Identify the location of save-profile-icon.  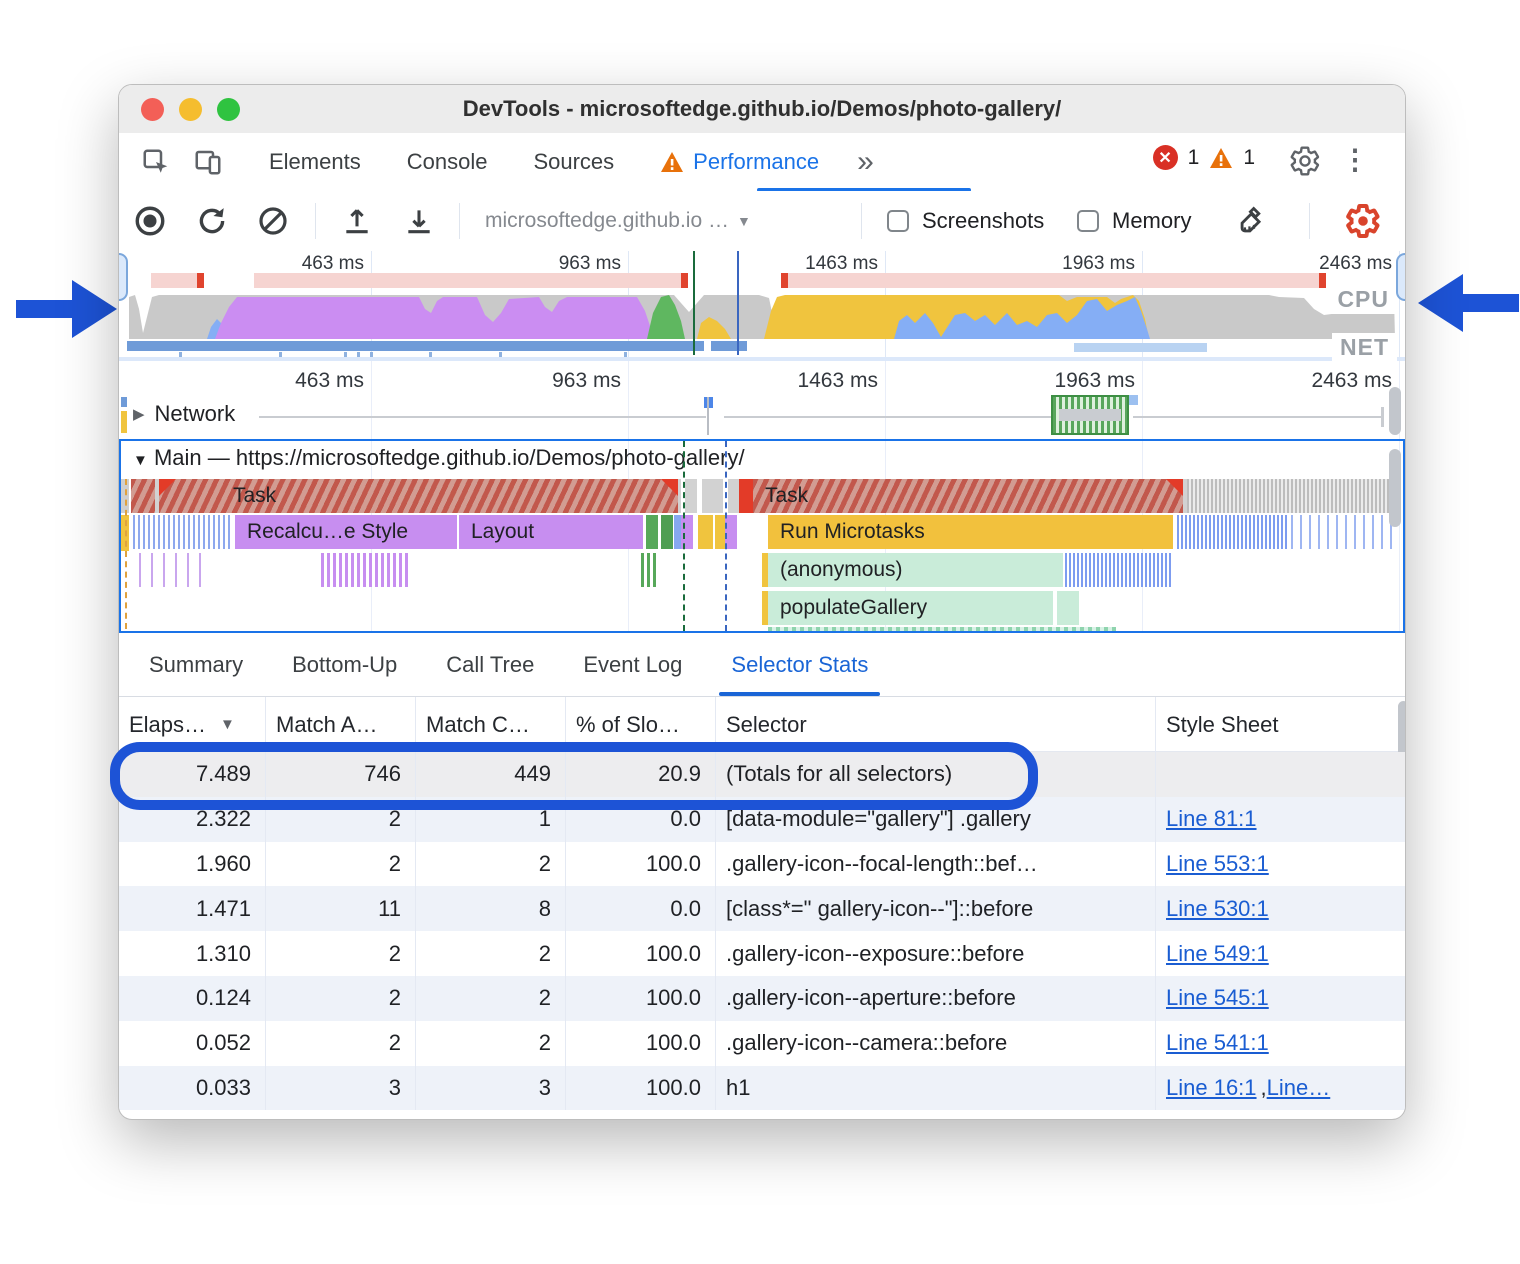
(419, 221).